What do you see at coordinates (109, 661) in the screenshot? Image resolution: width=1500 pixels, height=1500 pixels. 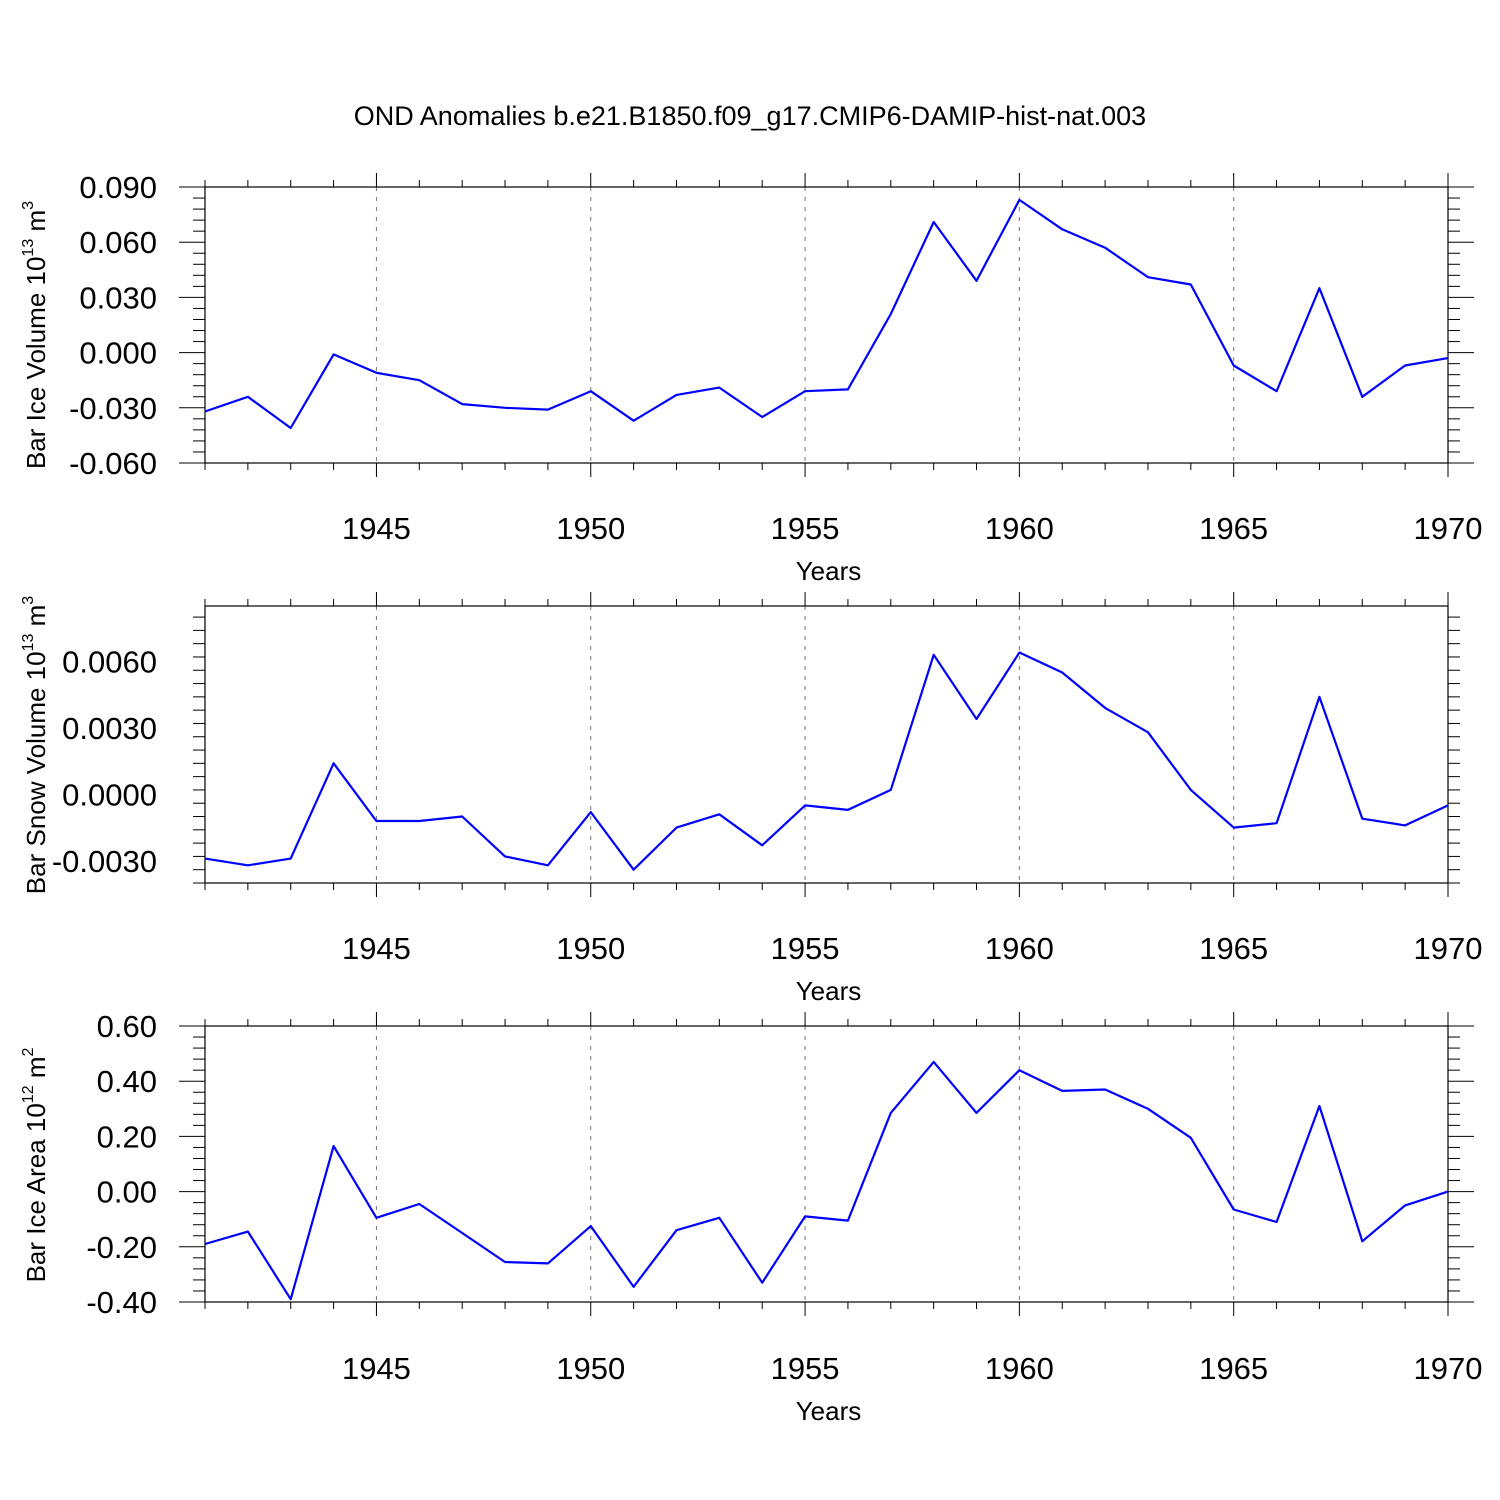 I see `y-tick-label: 0.0060` at bounding box center [109, 661].